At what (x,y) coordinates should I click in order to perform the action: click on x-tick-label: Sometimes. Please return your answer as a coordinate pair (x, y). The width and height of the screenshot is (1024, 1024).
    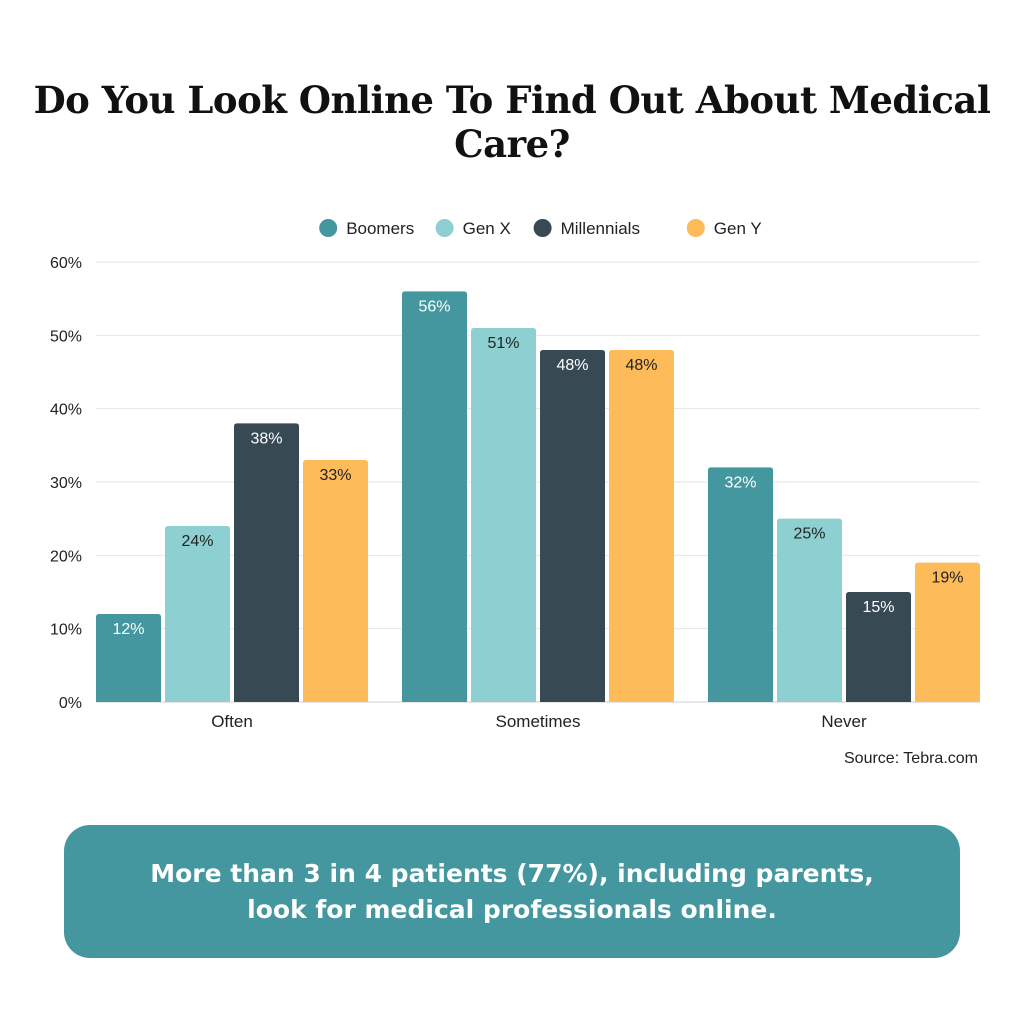
    Looking at the image, I should click on (537, 721).